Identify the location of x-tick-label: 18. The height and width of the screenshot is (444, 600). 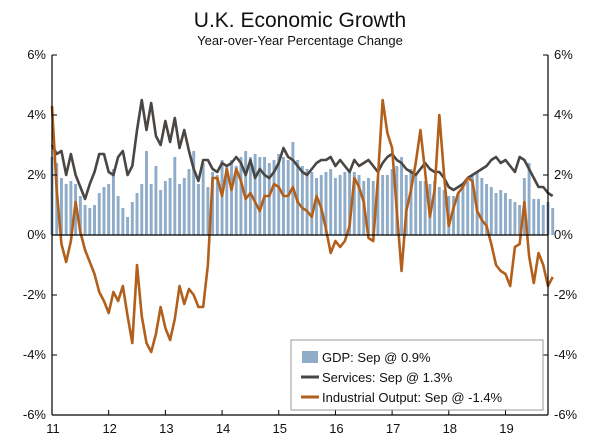
(450, 428).